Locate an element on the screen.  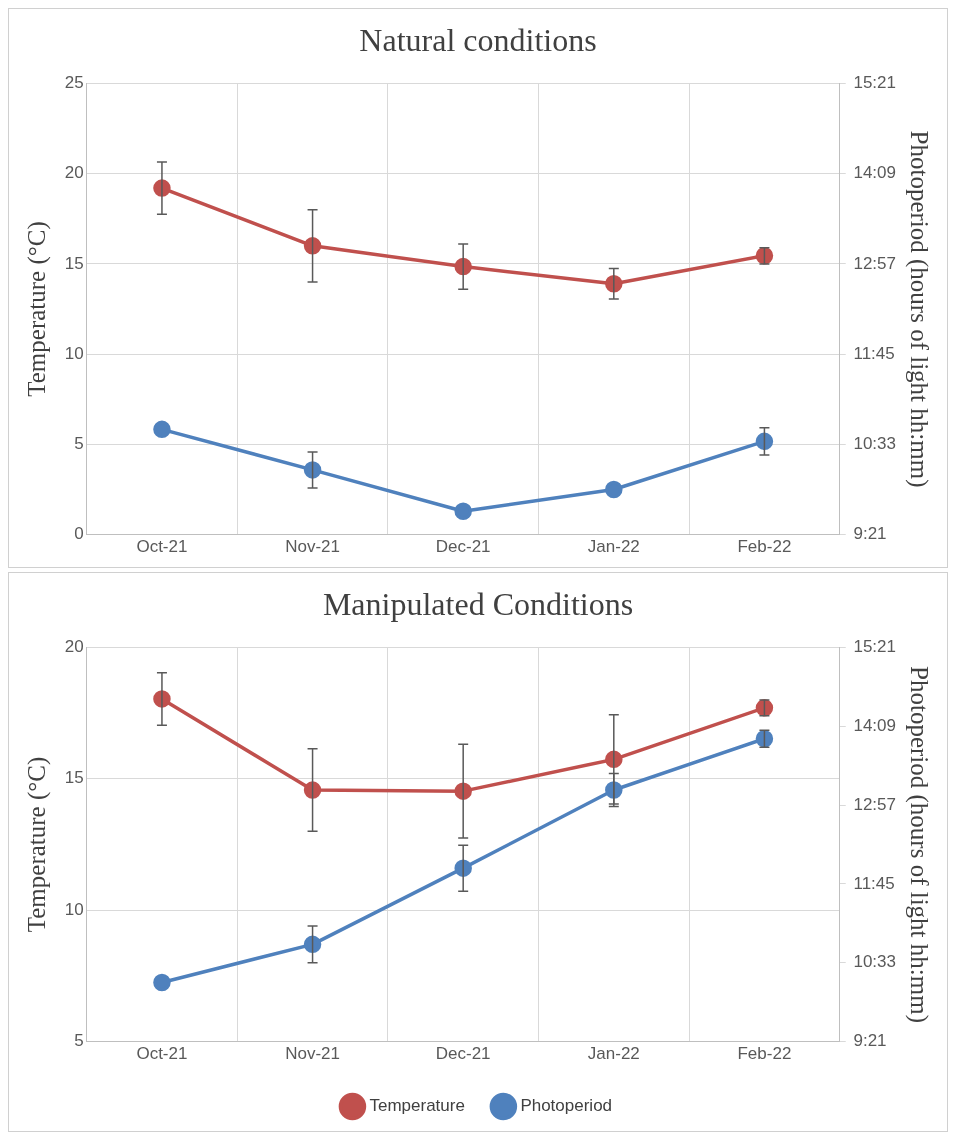
legend-label: Temperature is located at coordinates (417, 1106).